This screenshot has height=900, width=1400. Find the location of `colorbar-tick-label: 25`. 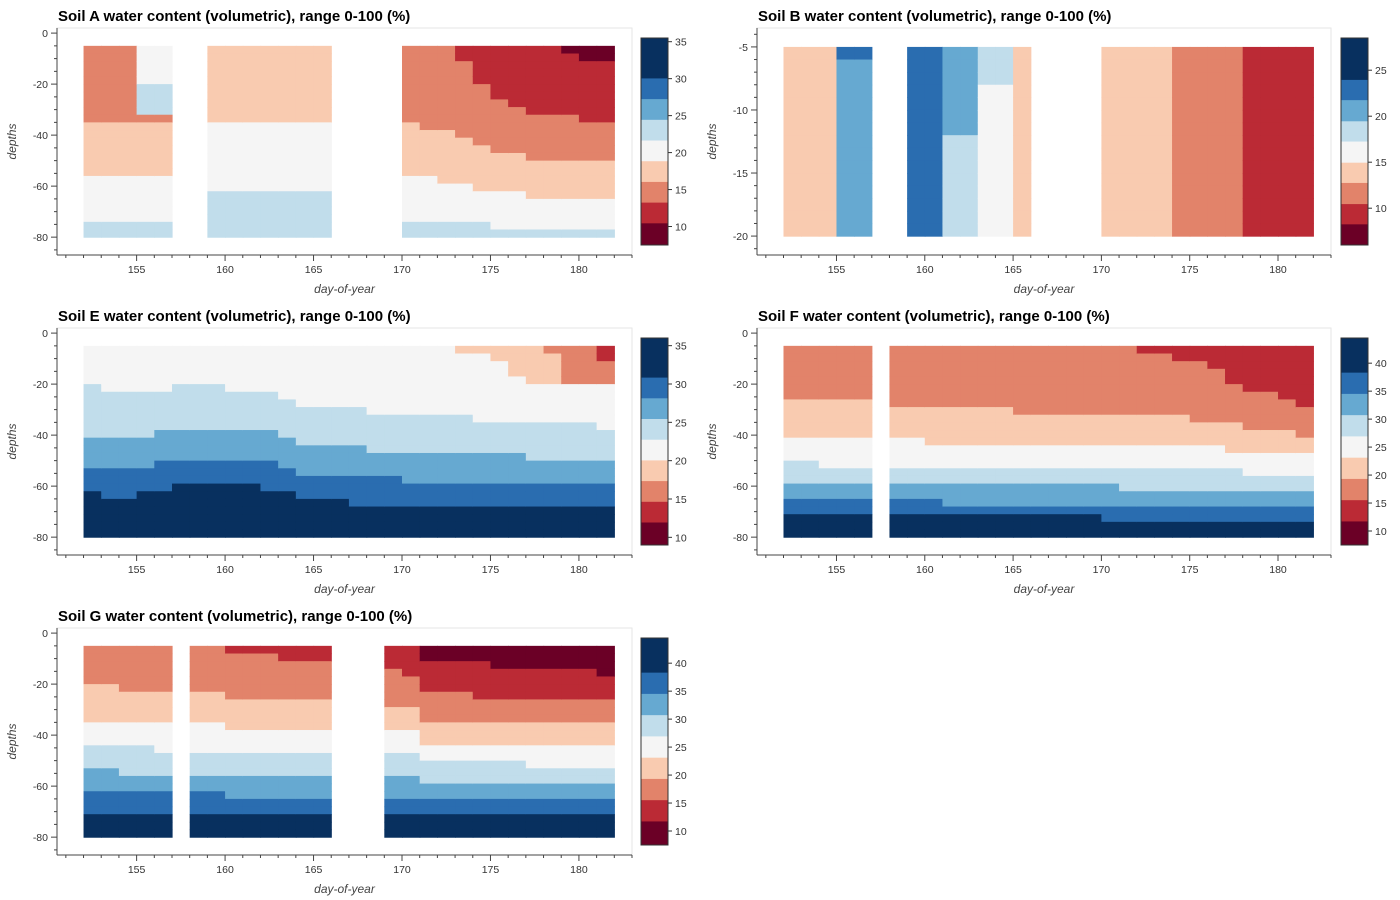

colorbar-tick-label: 25 is located at coordinates (1381, 71).